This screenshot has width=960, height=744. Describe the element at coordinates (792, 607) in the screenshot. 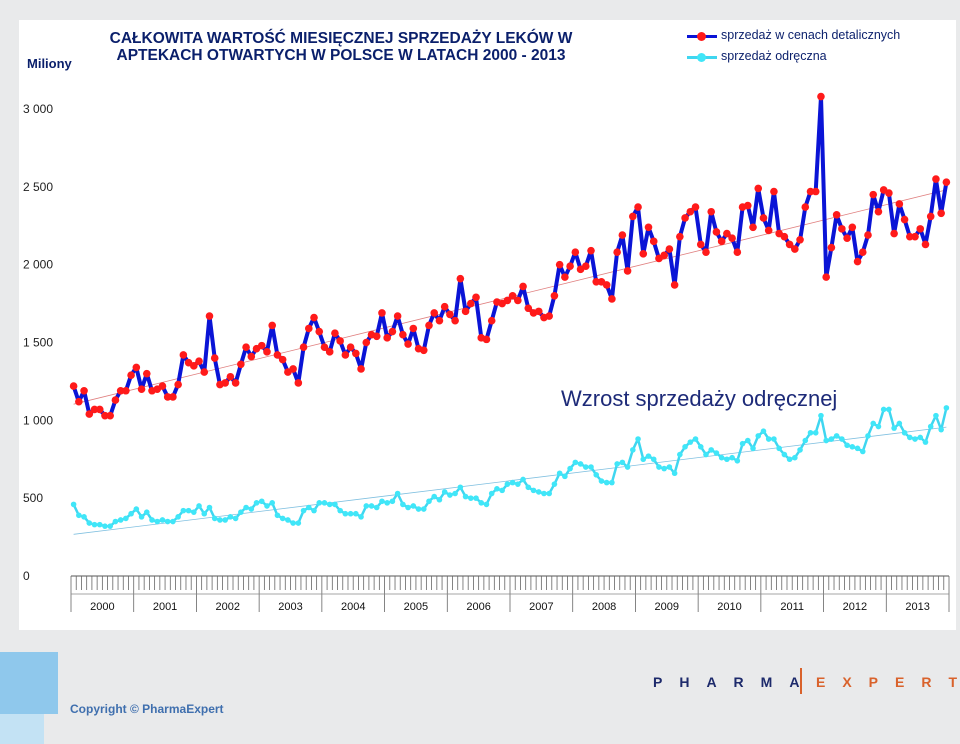

I see `x-year-label: 2011` at that location.